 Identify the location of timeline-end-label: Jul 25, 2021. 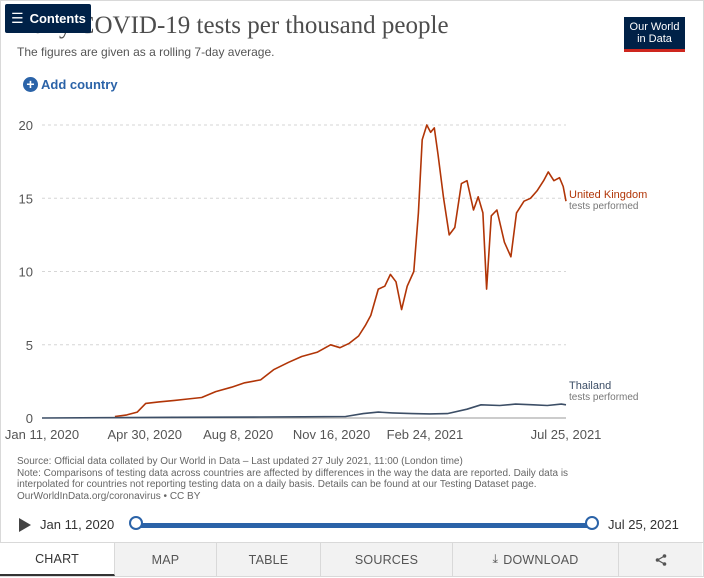
(643, 524).